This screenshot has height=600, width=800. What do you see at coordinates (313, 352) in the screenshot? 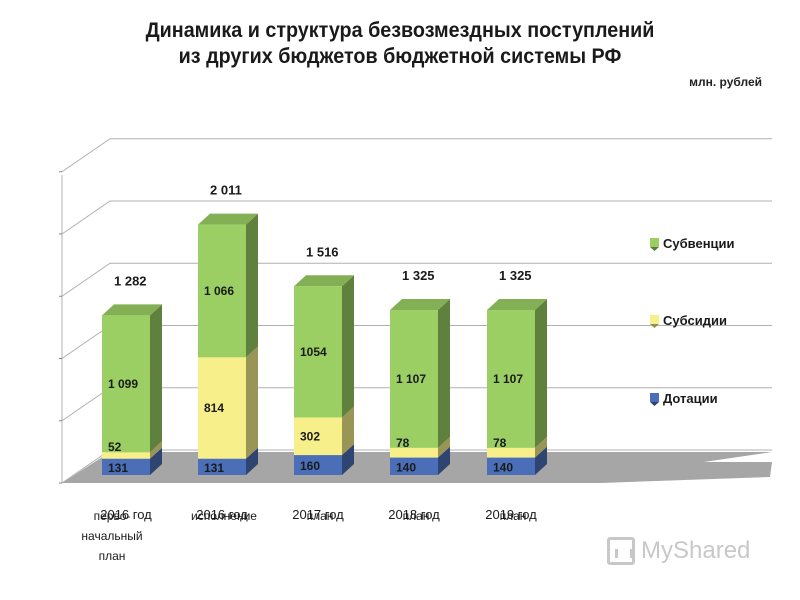
I see `segment-value-label: 1054` at bounding box center [313, 352].